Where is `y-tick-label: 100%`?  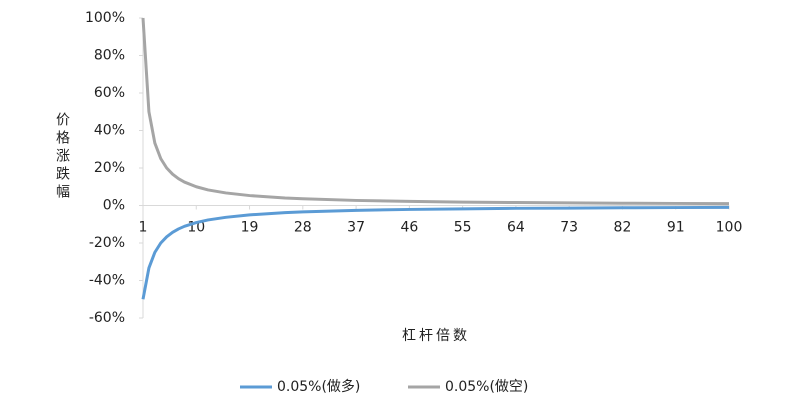
y-tick-label: 100% is located at coordinates (105, 18).